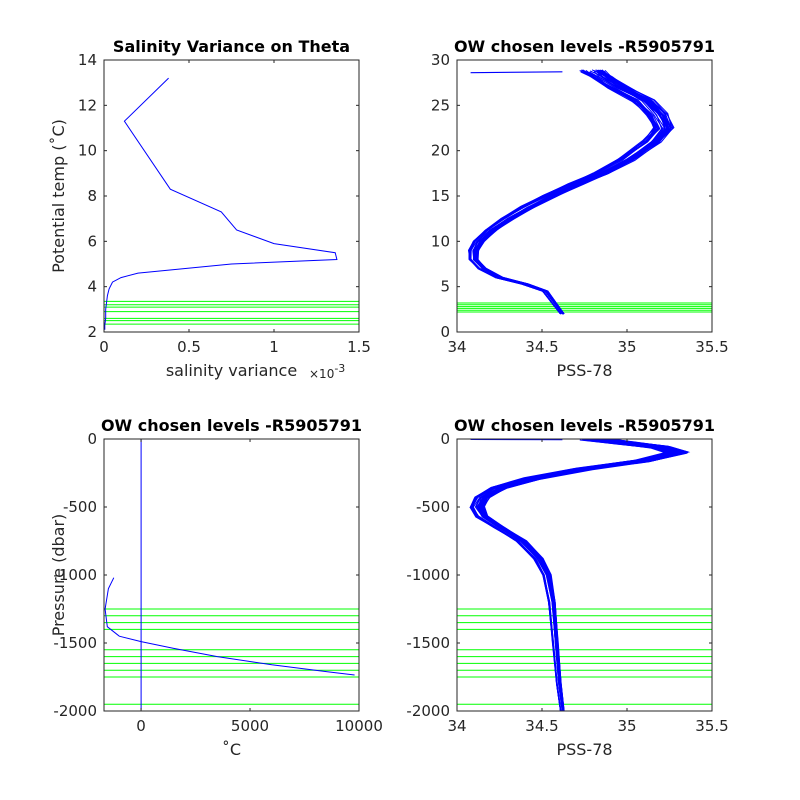 This screenshot has height=800, width=800. Describe the element at coordinates (274, 347) in the screenshot. I see `x-tick-label: 1` at that location.